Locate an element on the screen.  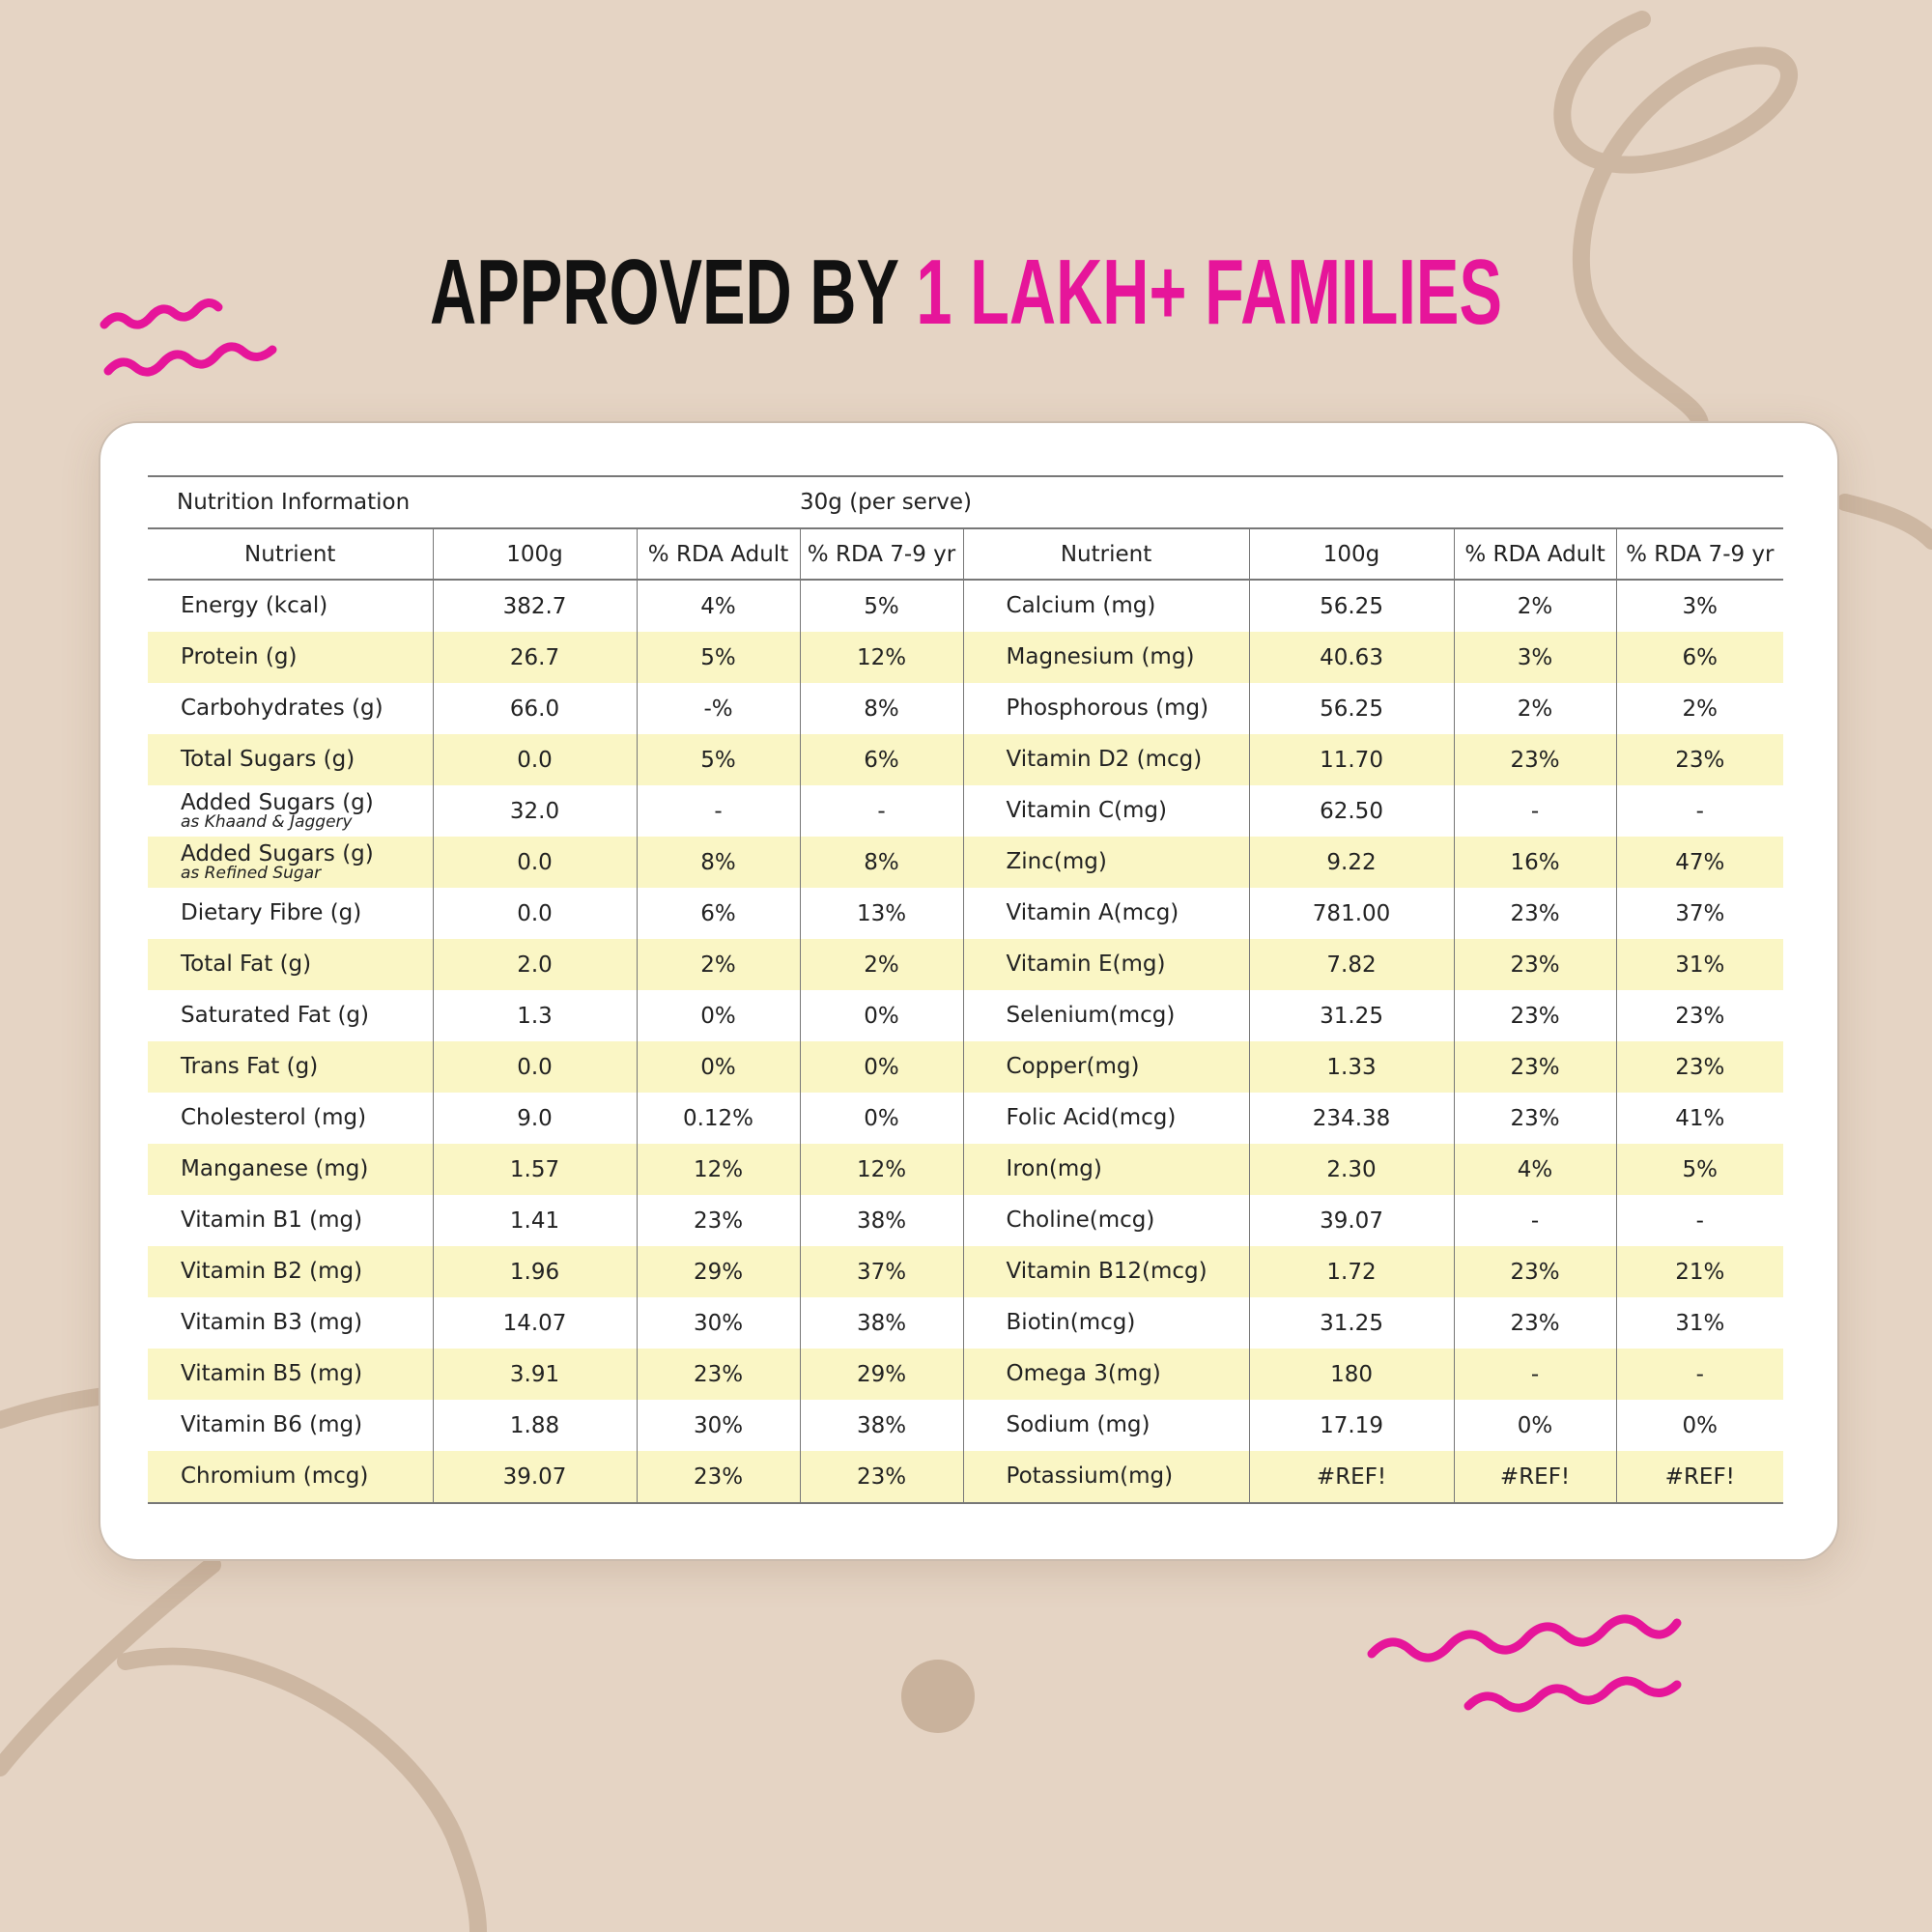
value-cell: 31.25 is located at coordinates (1351, 1015).